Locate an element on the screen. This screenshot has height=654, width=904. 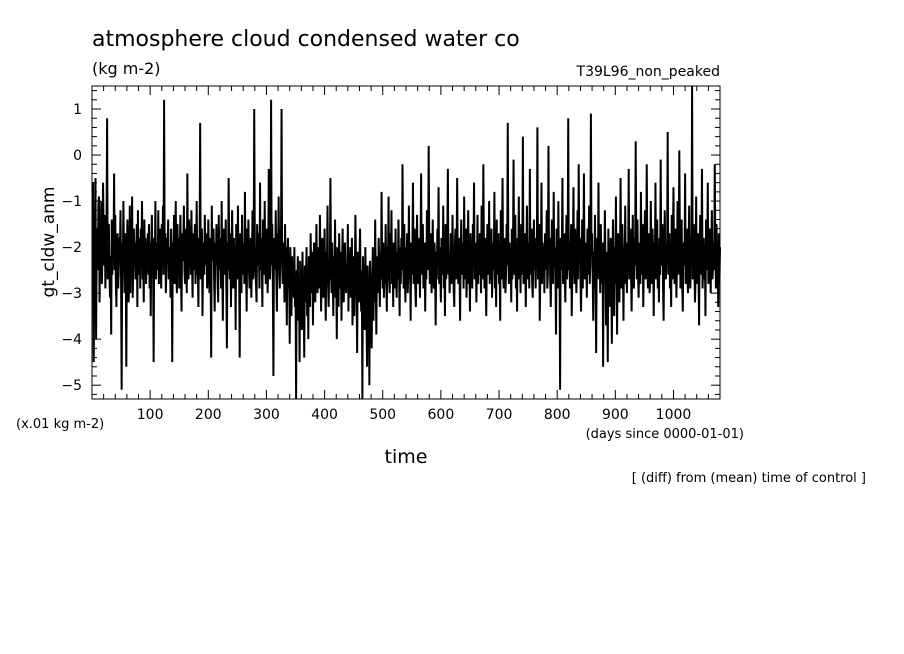
units-label: (kg m-2) is located at coordinates (126, 68).